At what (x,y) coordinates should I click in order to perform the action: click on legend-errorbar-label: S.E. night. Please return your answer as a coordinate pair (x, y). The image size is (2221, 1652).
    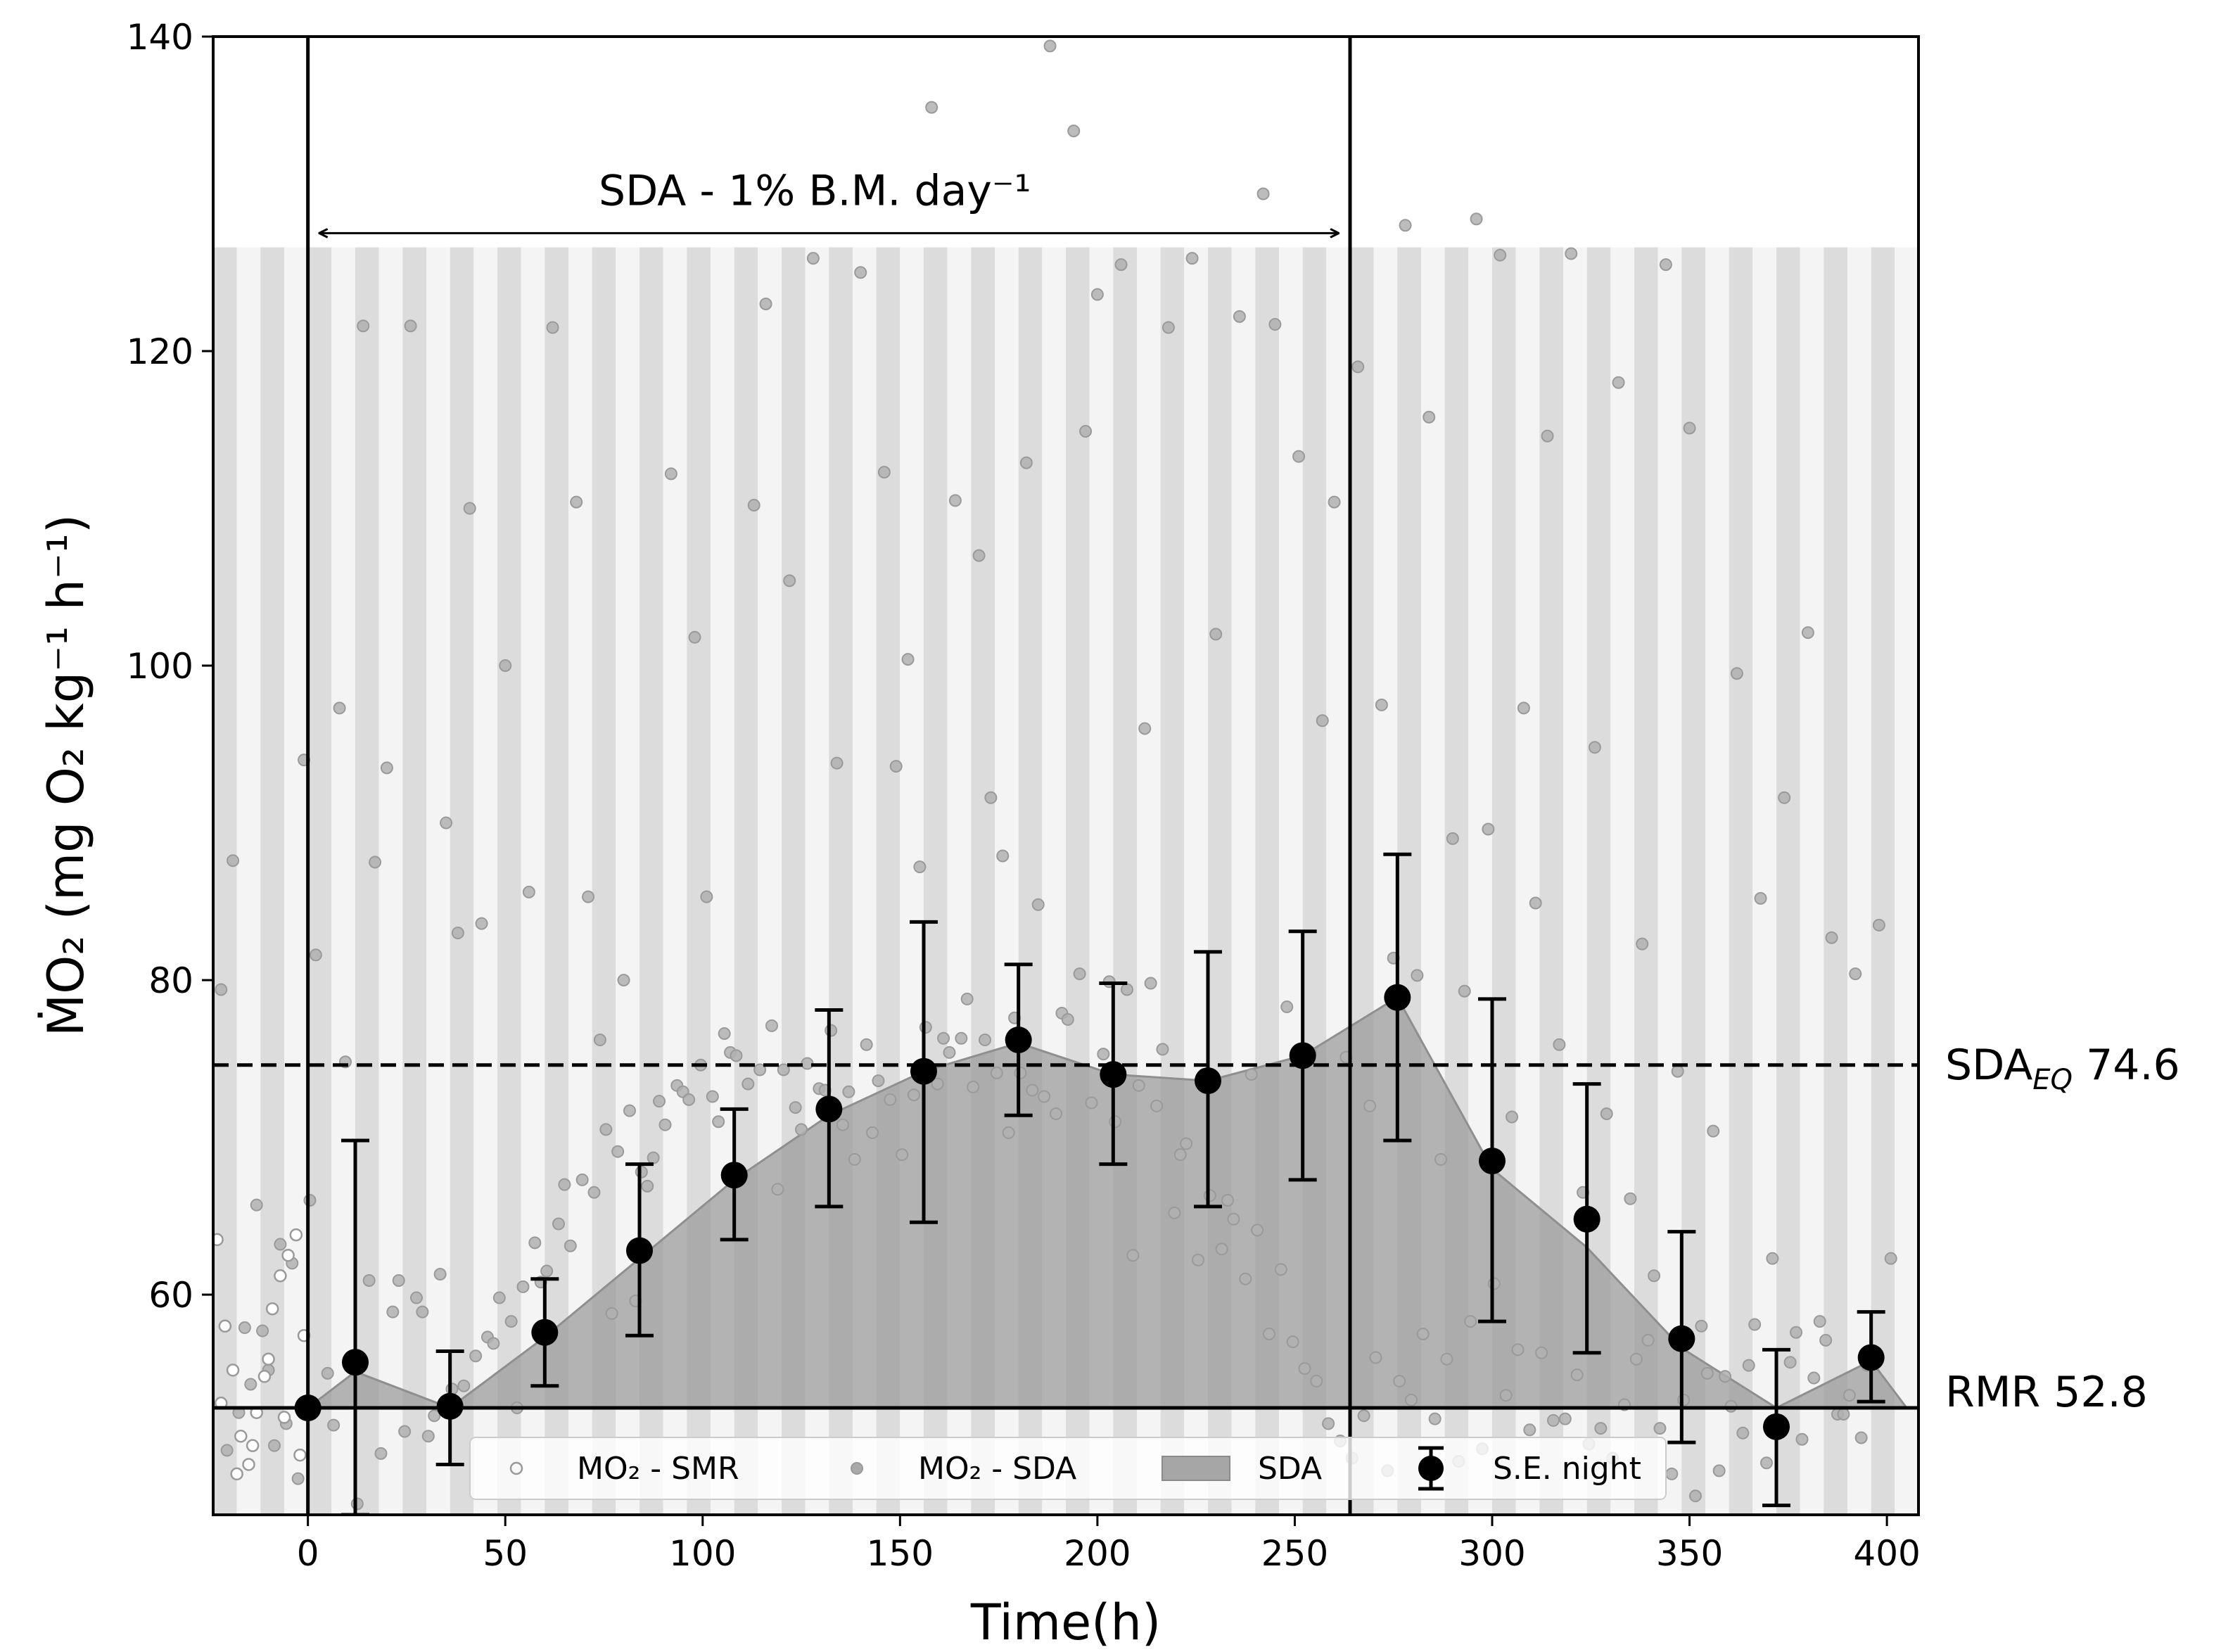
    Looking at the image, I should click on (1567, 1469).